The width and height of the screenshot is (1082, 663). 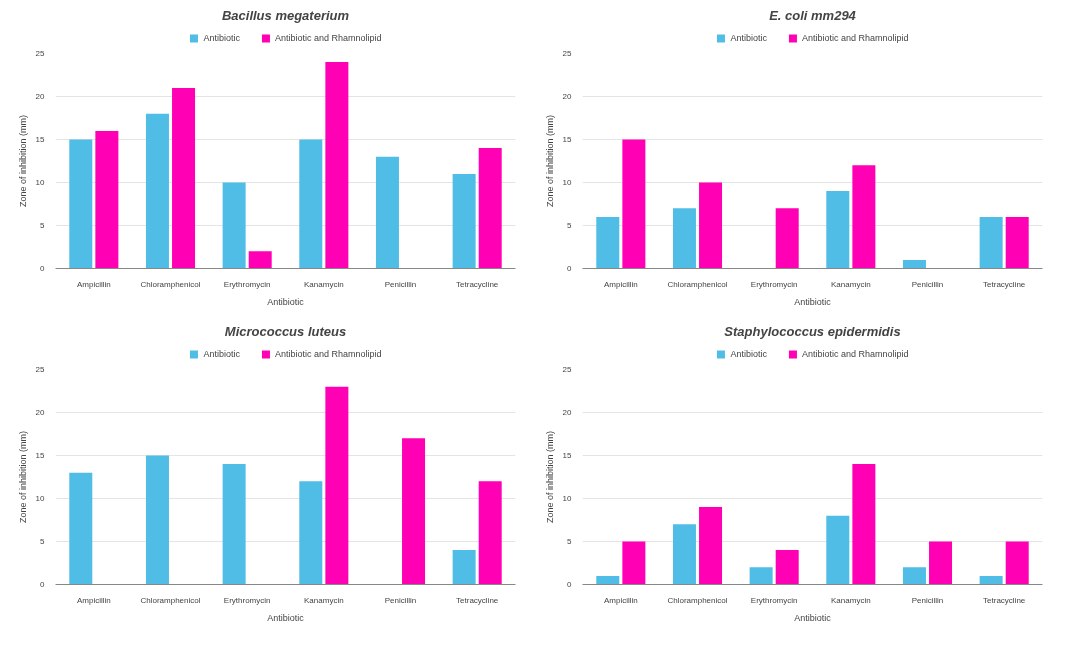 I want to click on chart-title: Micrococcus luteus, so click(x=285, y=331).